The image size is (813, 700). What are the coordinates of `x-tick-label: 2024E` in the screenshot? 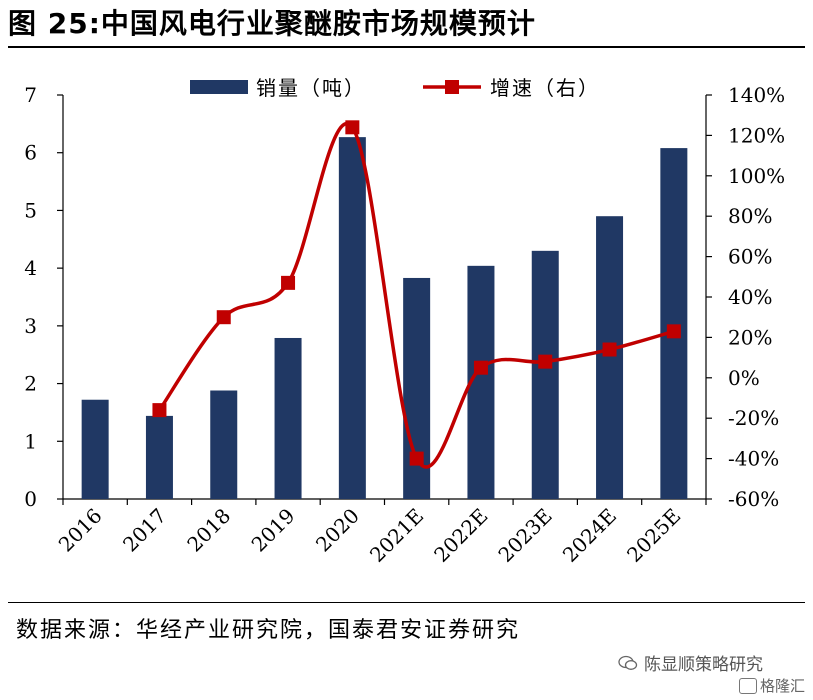 It's located at (589, 535).